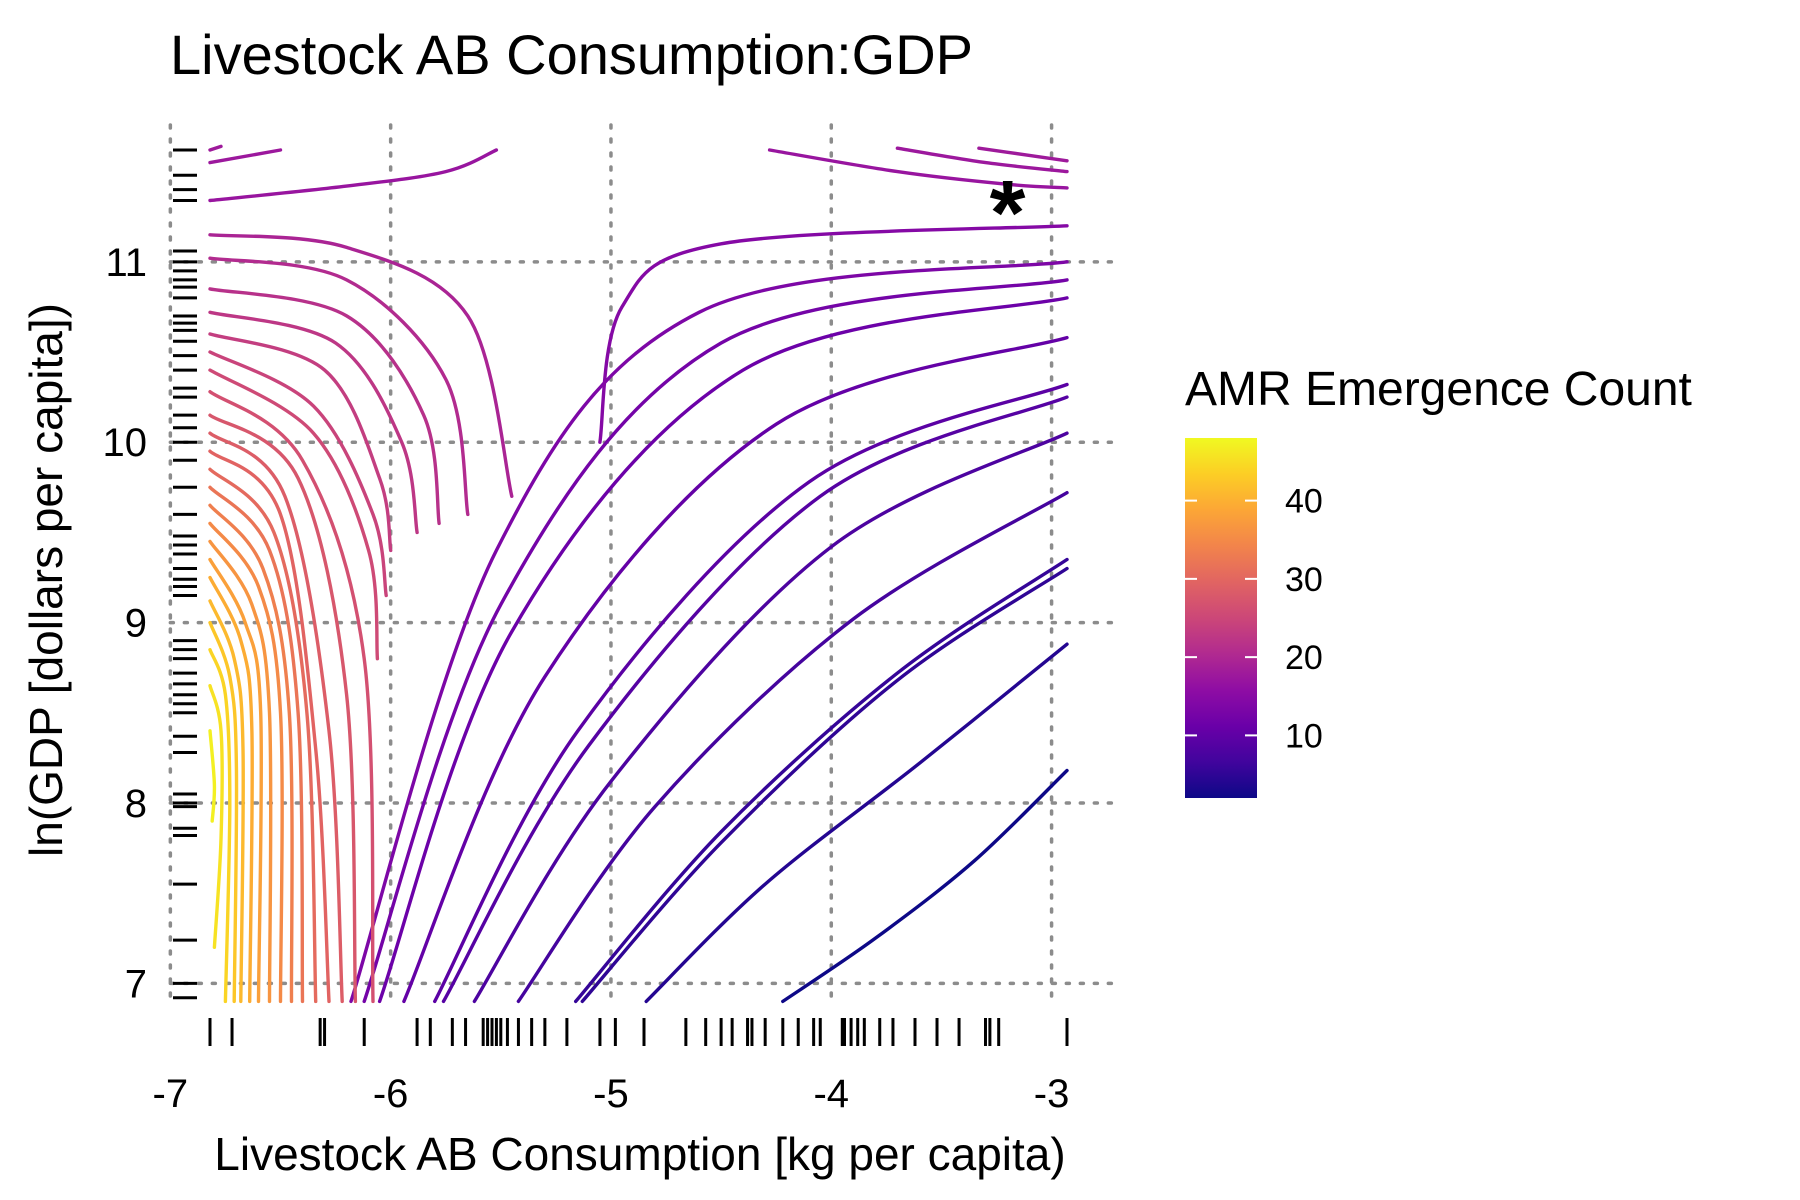 The width and height of the screenshot is (1800, 1200). What do you see at coordinates (171, 1094) in the screenshot?
I see `x-tick-label-0: -7` at bounding box center [171, 1094].